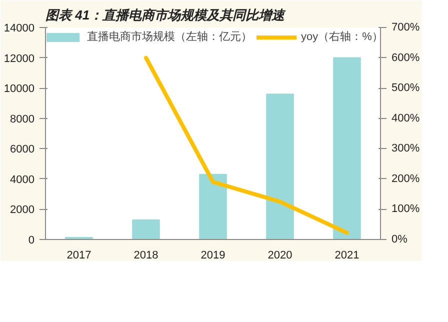  I want to click on x-tick-label: 2021, so click(347, 256).